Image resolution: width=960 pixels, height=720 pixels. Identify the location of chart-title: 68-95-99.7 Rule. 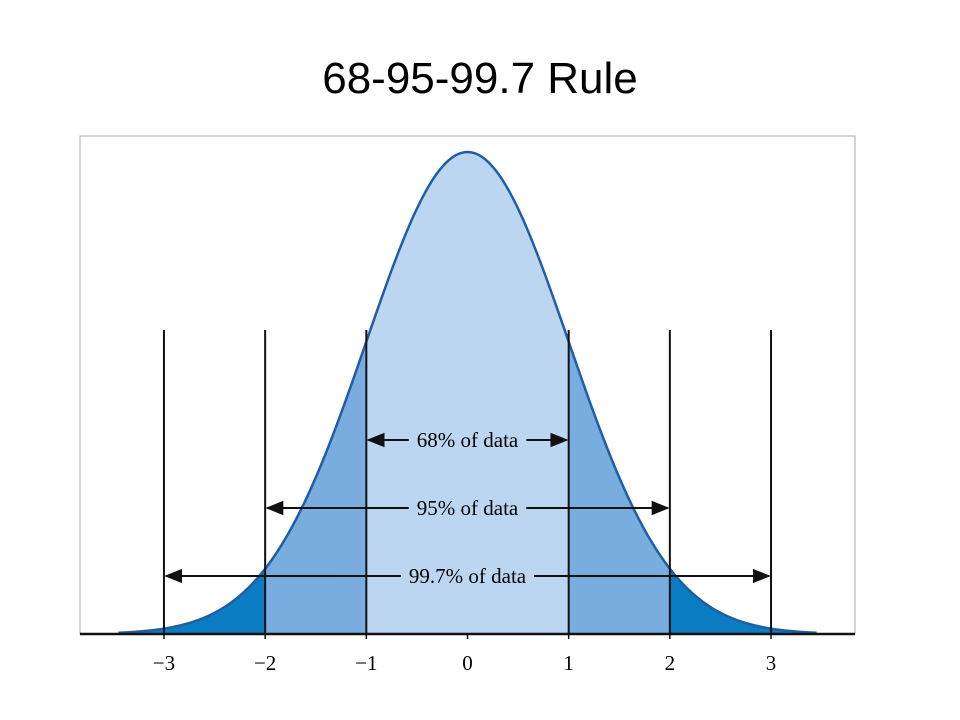
(480, 78).